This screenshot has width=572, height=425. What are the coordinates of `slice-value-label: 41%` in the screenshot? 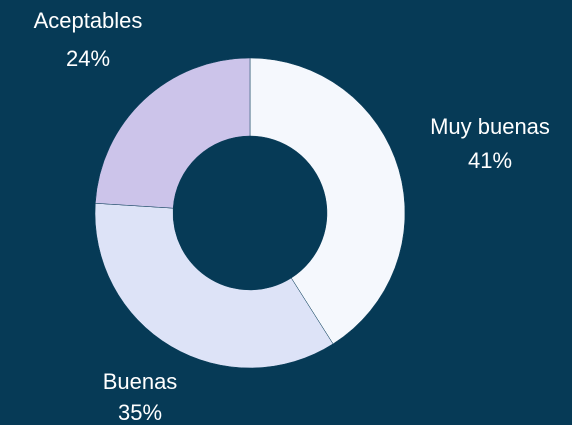 It's located at (490, 160).